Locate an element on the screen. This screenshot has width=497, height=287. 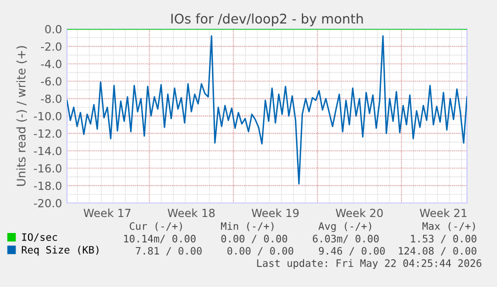
y-tick-label: -6.0 is located at coordinates (51, 81).